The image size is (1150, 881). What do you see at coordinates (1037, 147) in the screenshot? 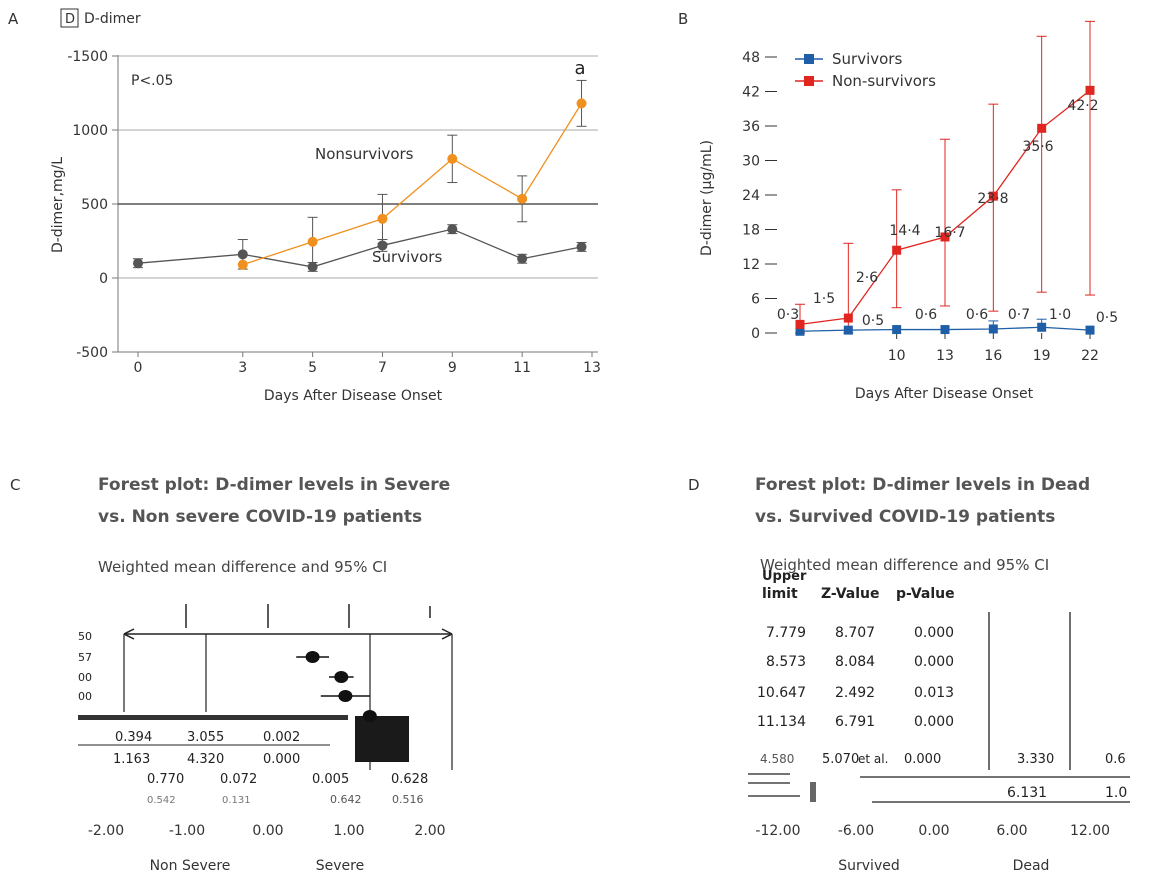
I see `panel-b-data-label-nonsurvivors: 35·6` at bounding box center [1037, 147].